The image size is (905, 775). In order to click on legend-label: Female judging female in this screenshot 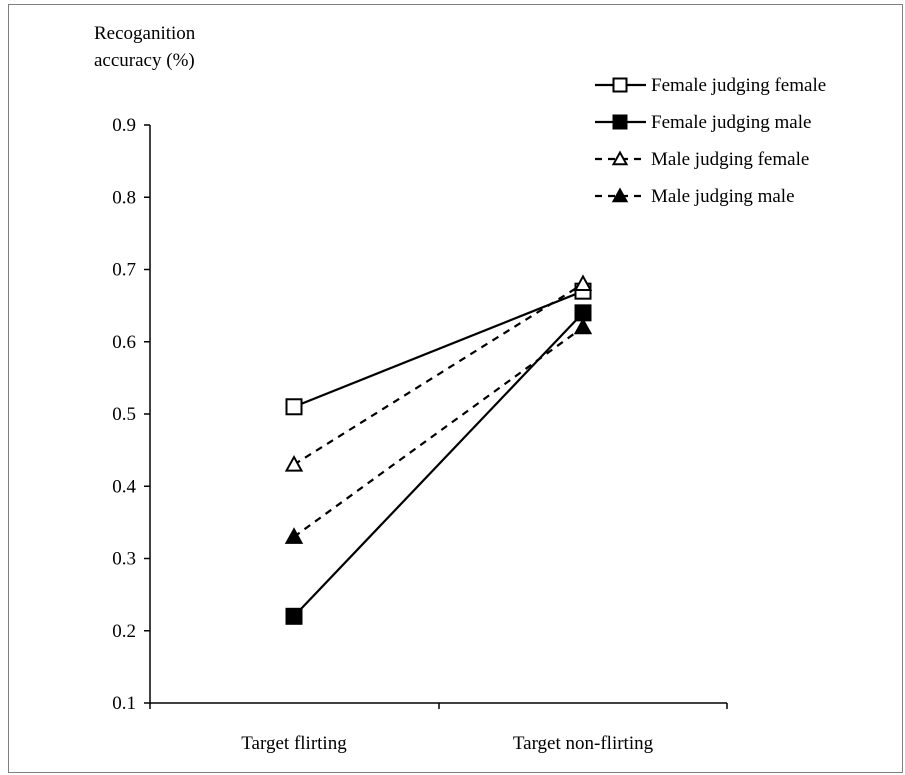, I will do `click(738, 85)`.